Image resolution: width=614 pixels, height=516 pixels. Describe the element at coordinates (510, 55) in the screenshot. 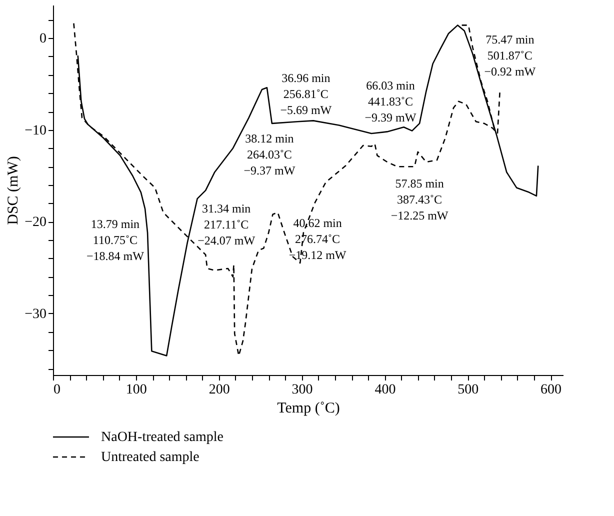

I see `annotation: 75.47 min 501.87˚C −0.92 mW` at that location.